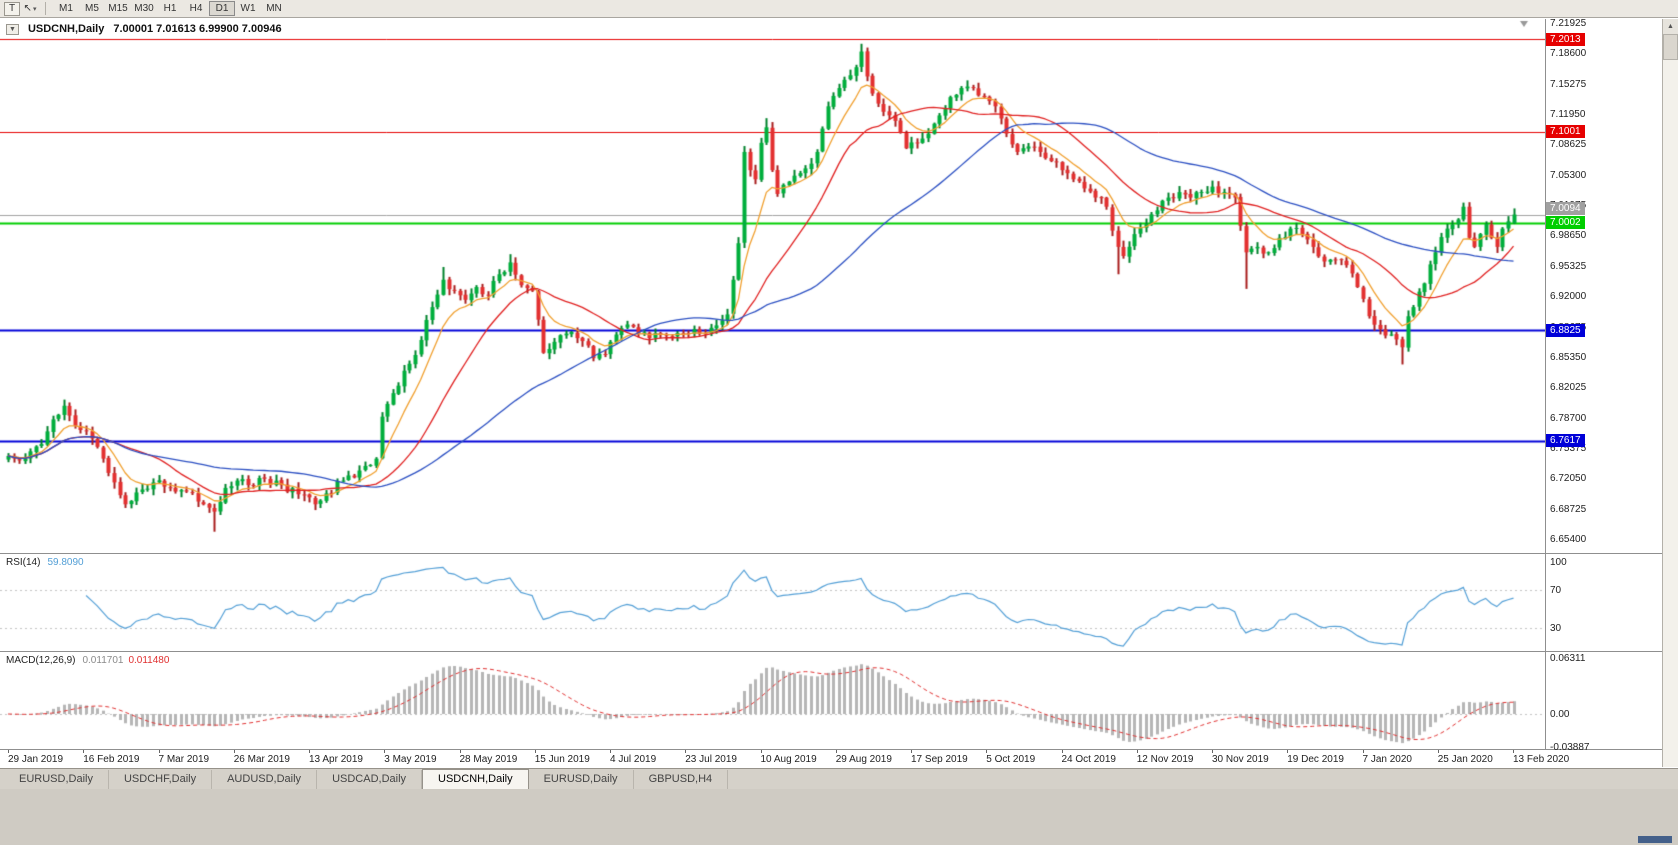  Describe the element at coordinates (839, 817) in the screenshot. I see `status-area` at that location.